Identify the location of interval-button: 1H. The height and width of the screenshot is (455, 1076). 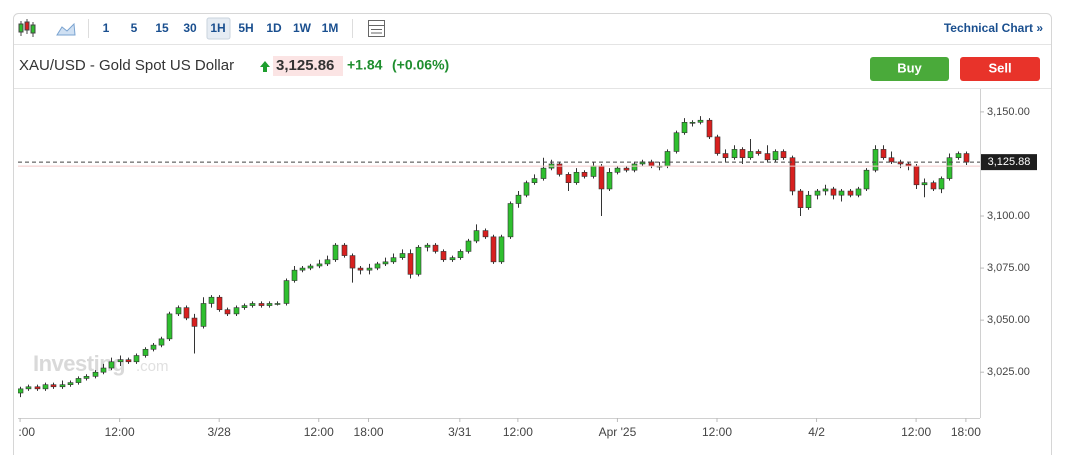
(217, 28).